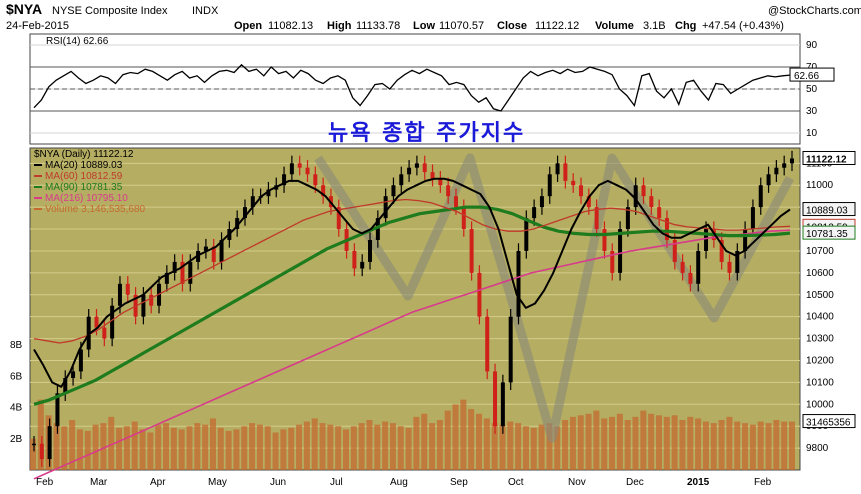 This screenshot has width=861, height=494. What do you see at coordinates (95, 209) in the screenshot?
I see `legend-entry: Volume 3,146,535,680` at bounding box center [95, 209].